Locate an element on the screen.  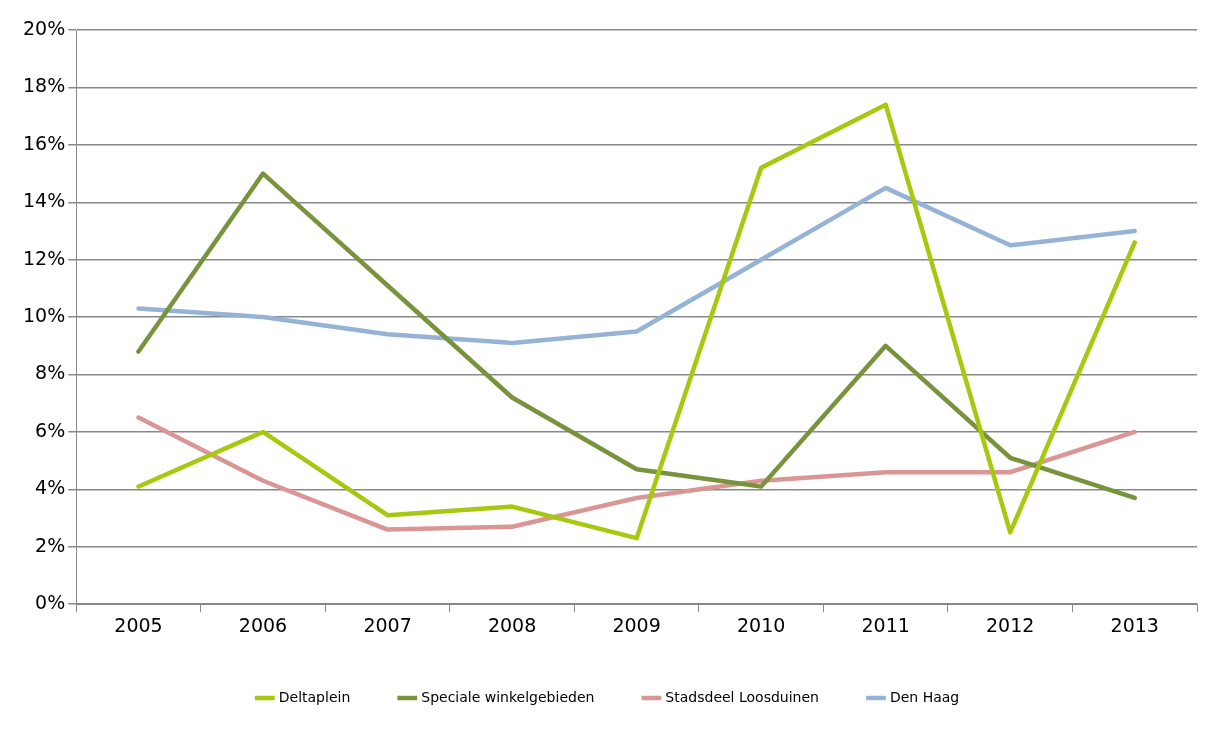
y-tick-label: 18% is located at coordinates (44, 85).